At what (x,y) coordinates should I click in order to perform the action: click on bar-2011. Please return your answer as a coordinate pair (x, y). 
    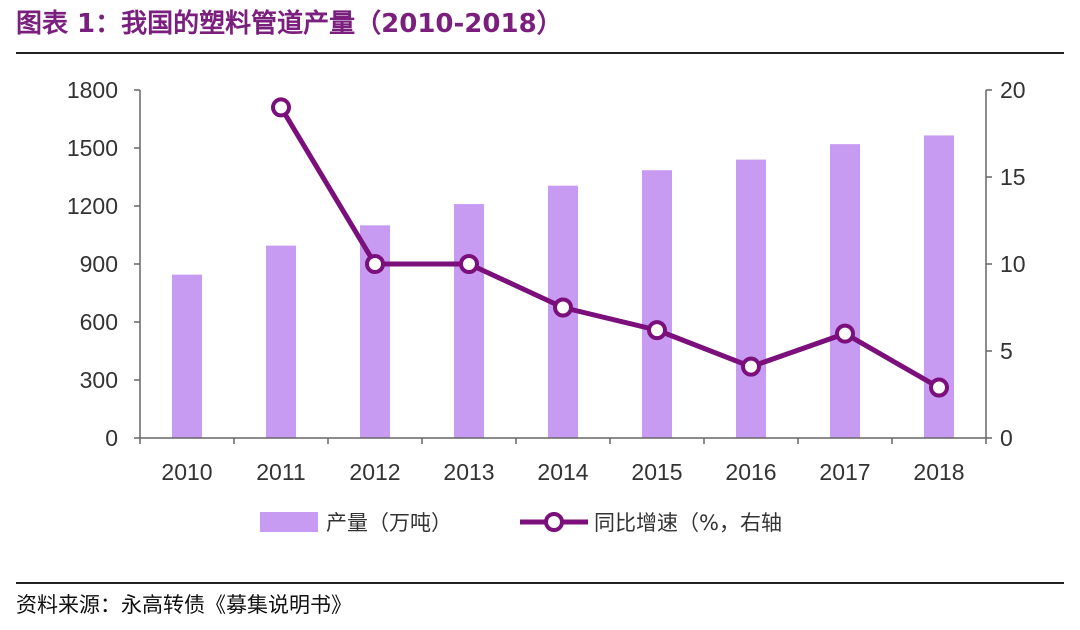
    Looking at the image, I should click on (281, 341).